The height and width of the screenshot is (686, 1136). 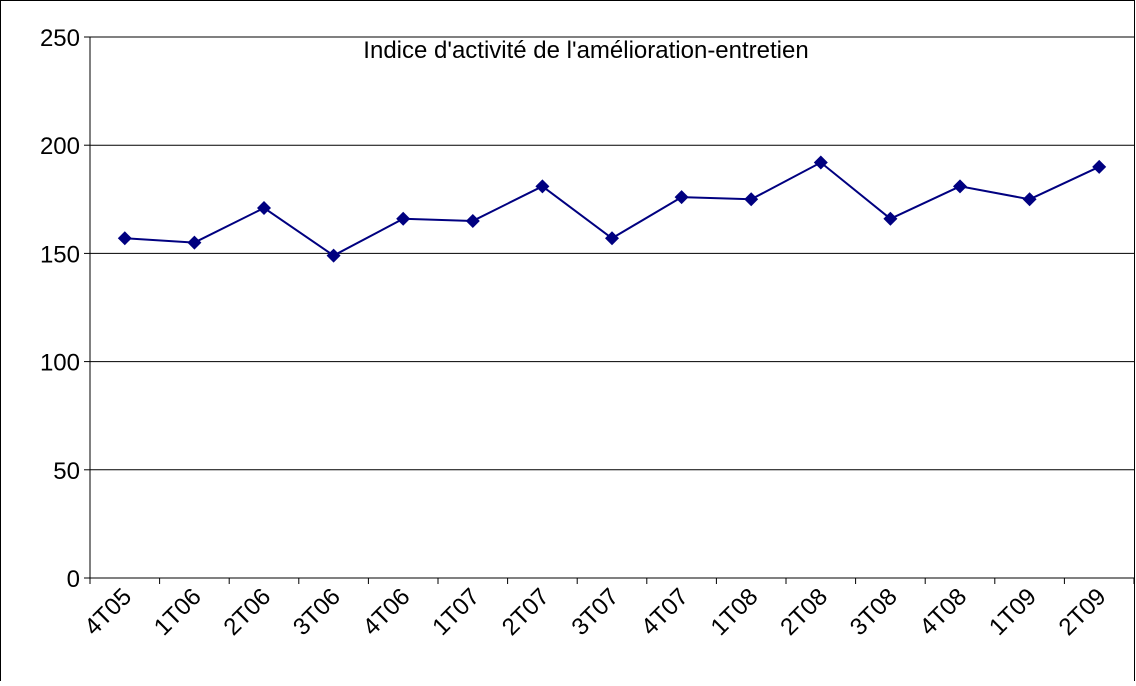 What do you see at coordinates (108, 612) in the screenshot?
I see `x-tick-label: 4T05` at bounding box center [108, 612].